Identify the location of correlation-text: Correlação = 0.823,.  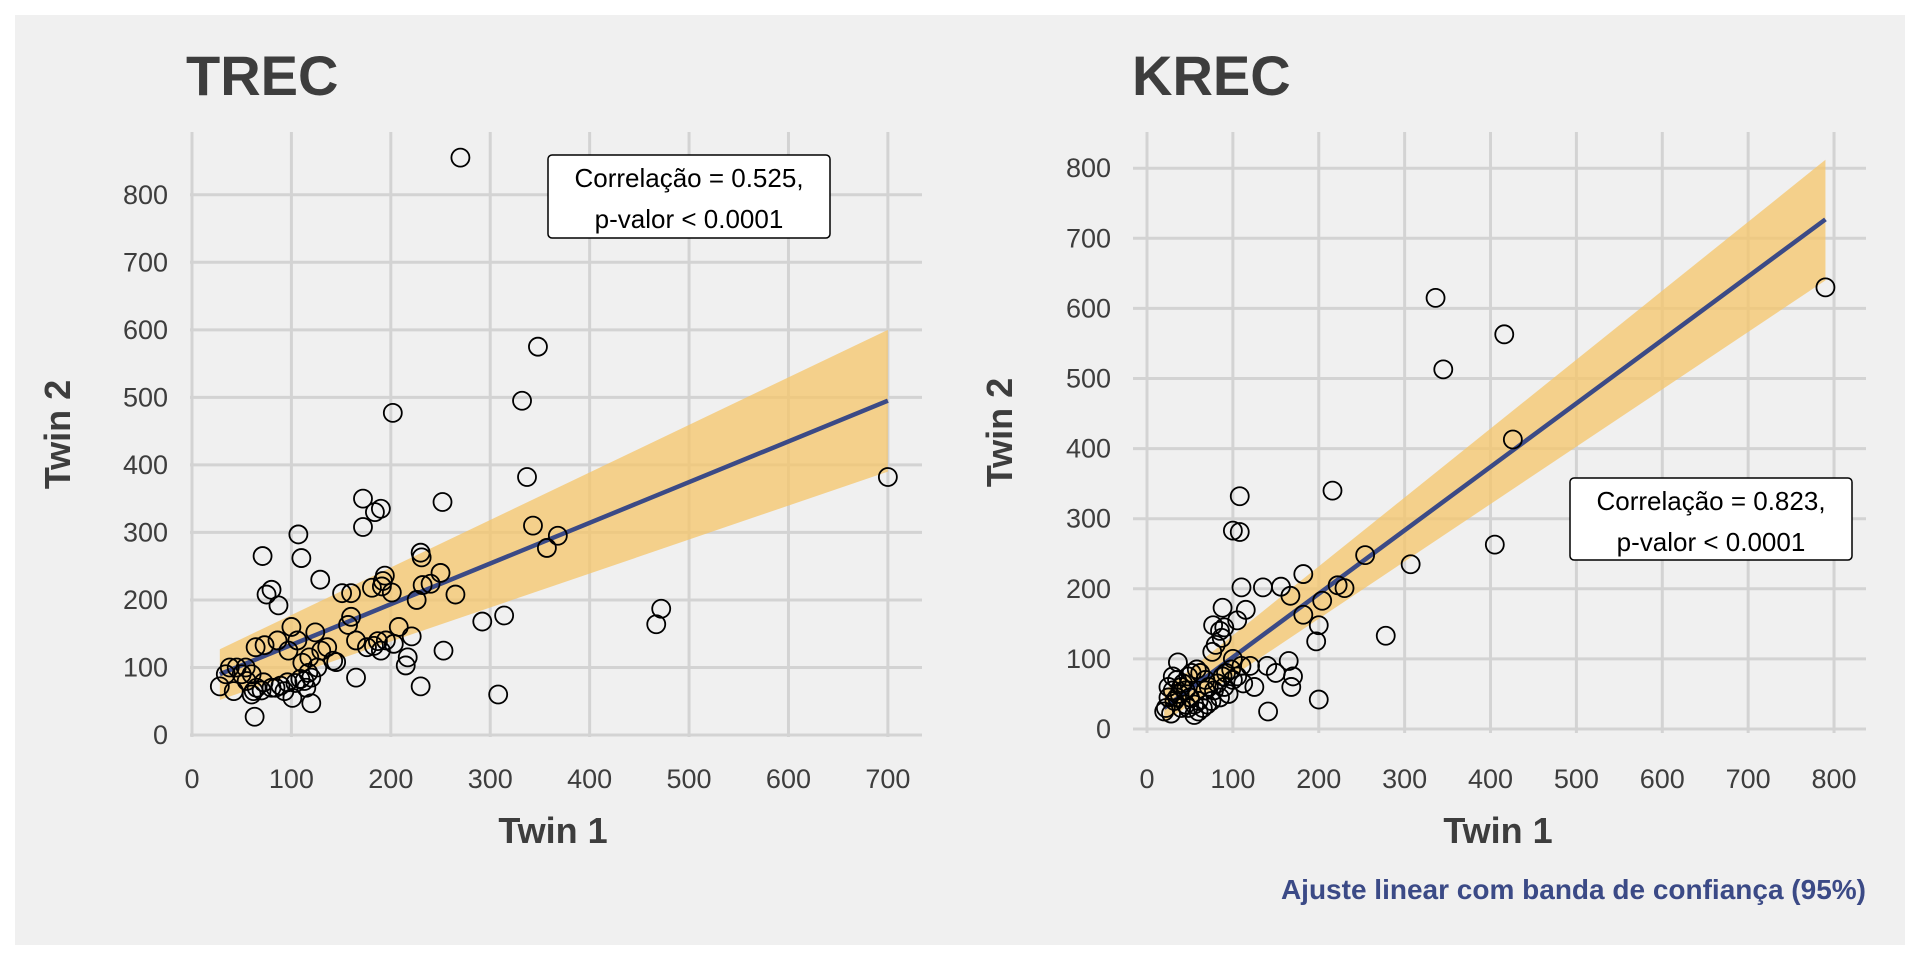
(1710, 501).